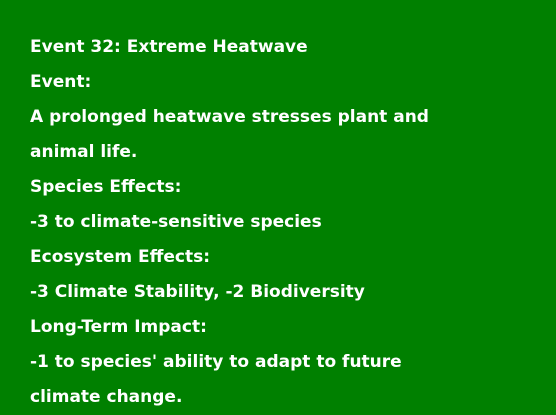 This screenshot has width=556, height=415. What do you see at coordinates (169, 47) in the screenshot?
I see `event-title: Event 32: Extreme Heatwave` at bounding box center [169, 47].